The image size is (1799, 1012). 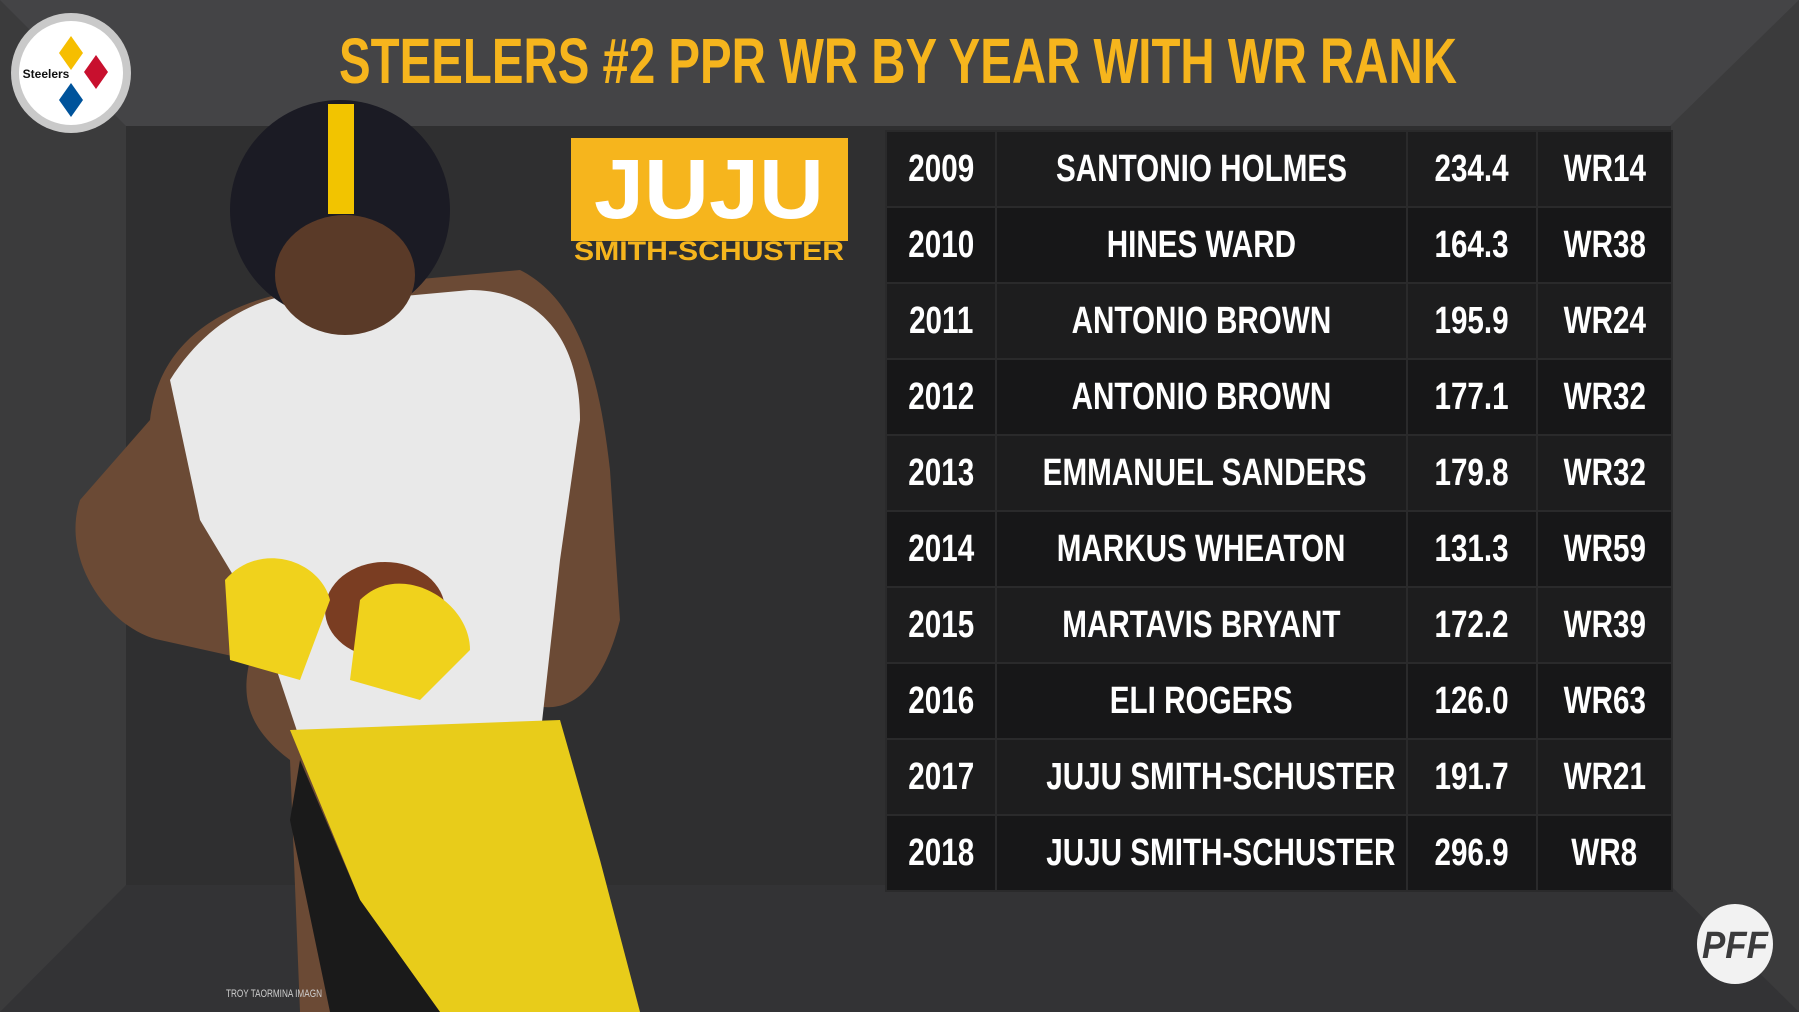 I want to click on player: ELI ROGERS, so click(x=1201, y=700).